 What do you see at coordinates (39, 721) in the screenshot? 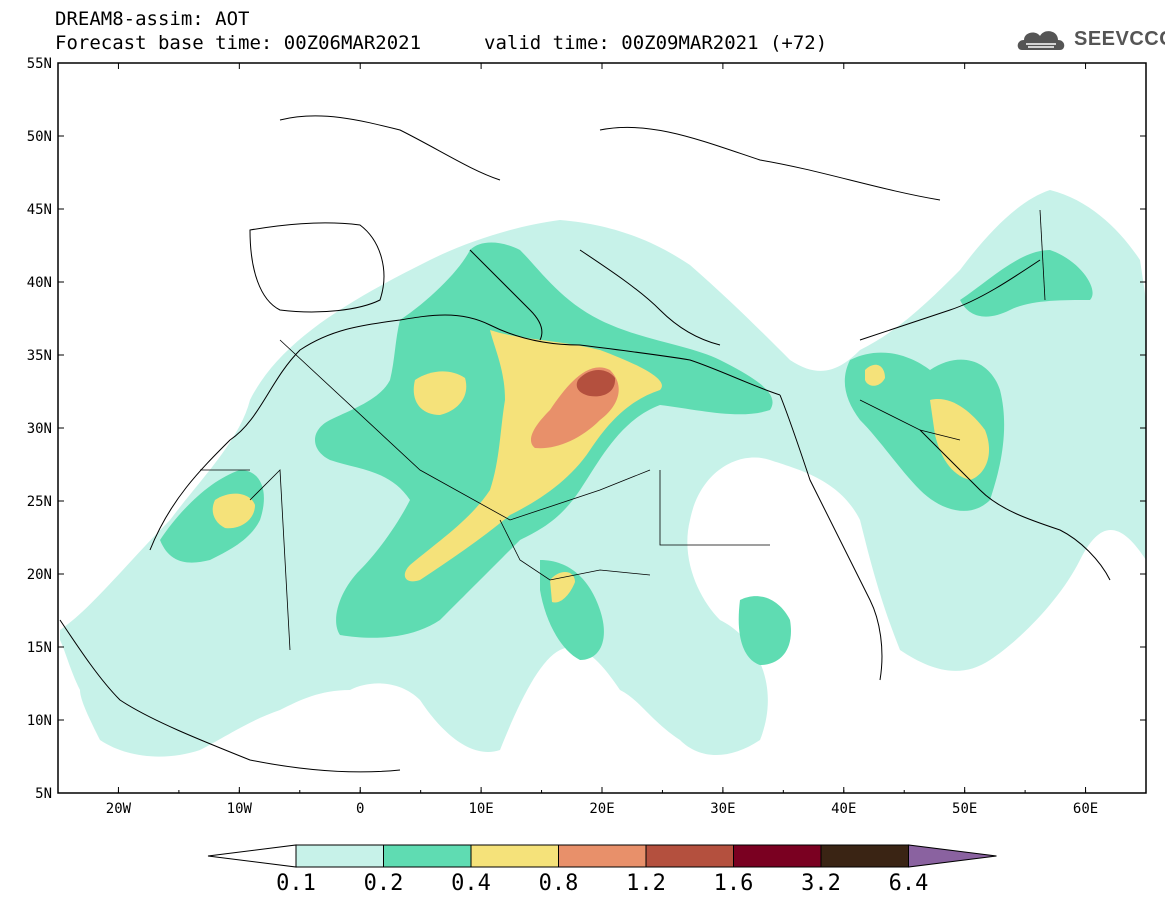
I see `lat-tick-label: 10N` at bounding box center [39, 721].